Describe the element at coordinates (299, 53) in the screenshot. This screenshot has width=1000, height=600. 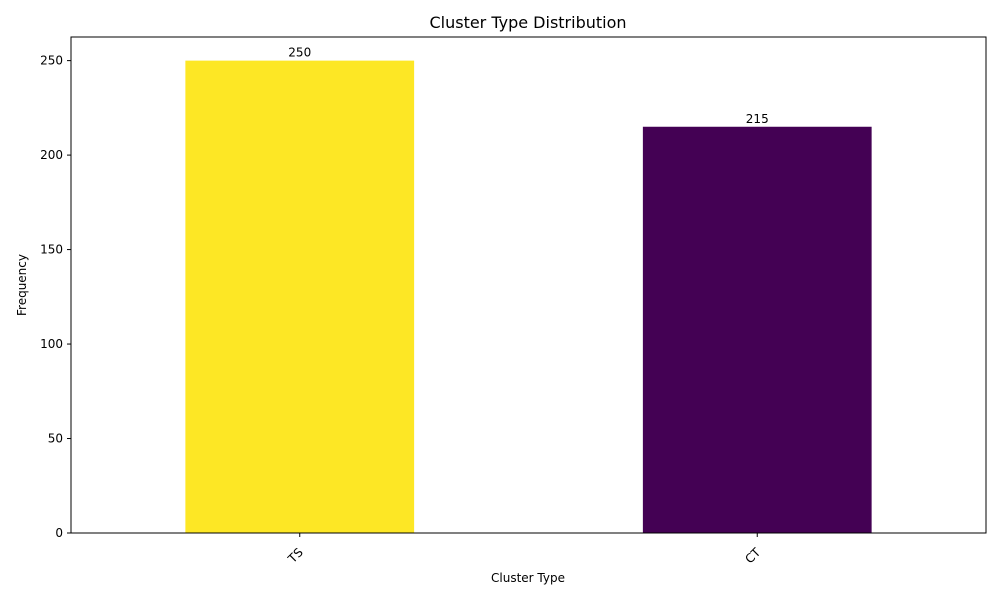
I see `data-label-ts: 250` at that location.